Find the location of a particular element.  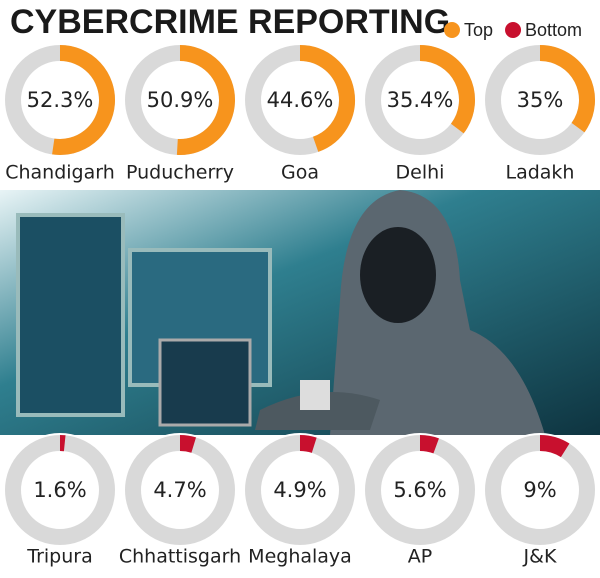

category-label: Chhattisgarh is located at coordinates (180, 557).